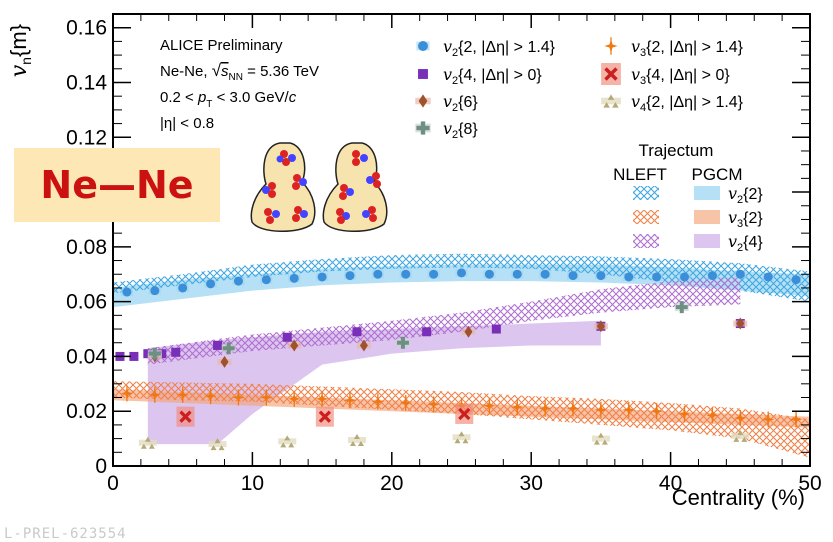  I want to click on nucleus-left, so click(283, 187).